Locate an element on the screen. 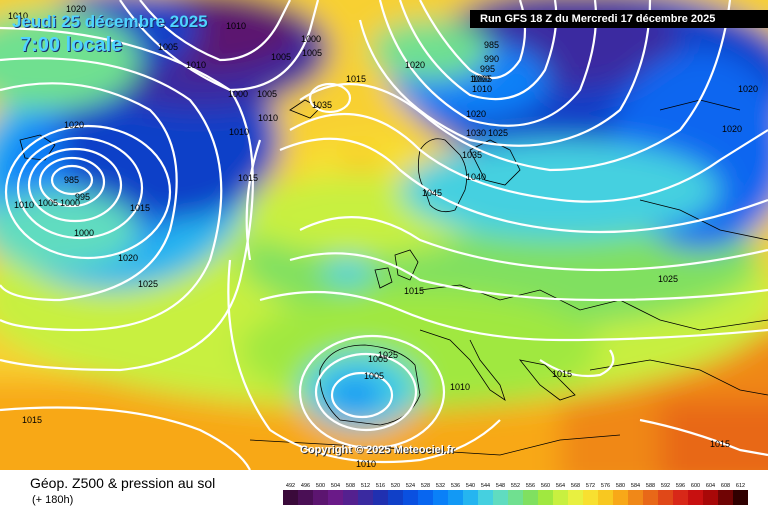 This screenshot has height=512, width=768. isobar-label: 990 is located at coordinates (491, 59).